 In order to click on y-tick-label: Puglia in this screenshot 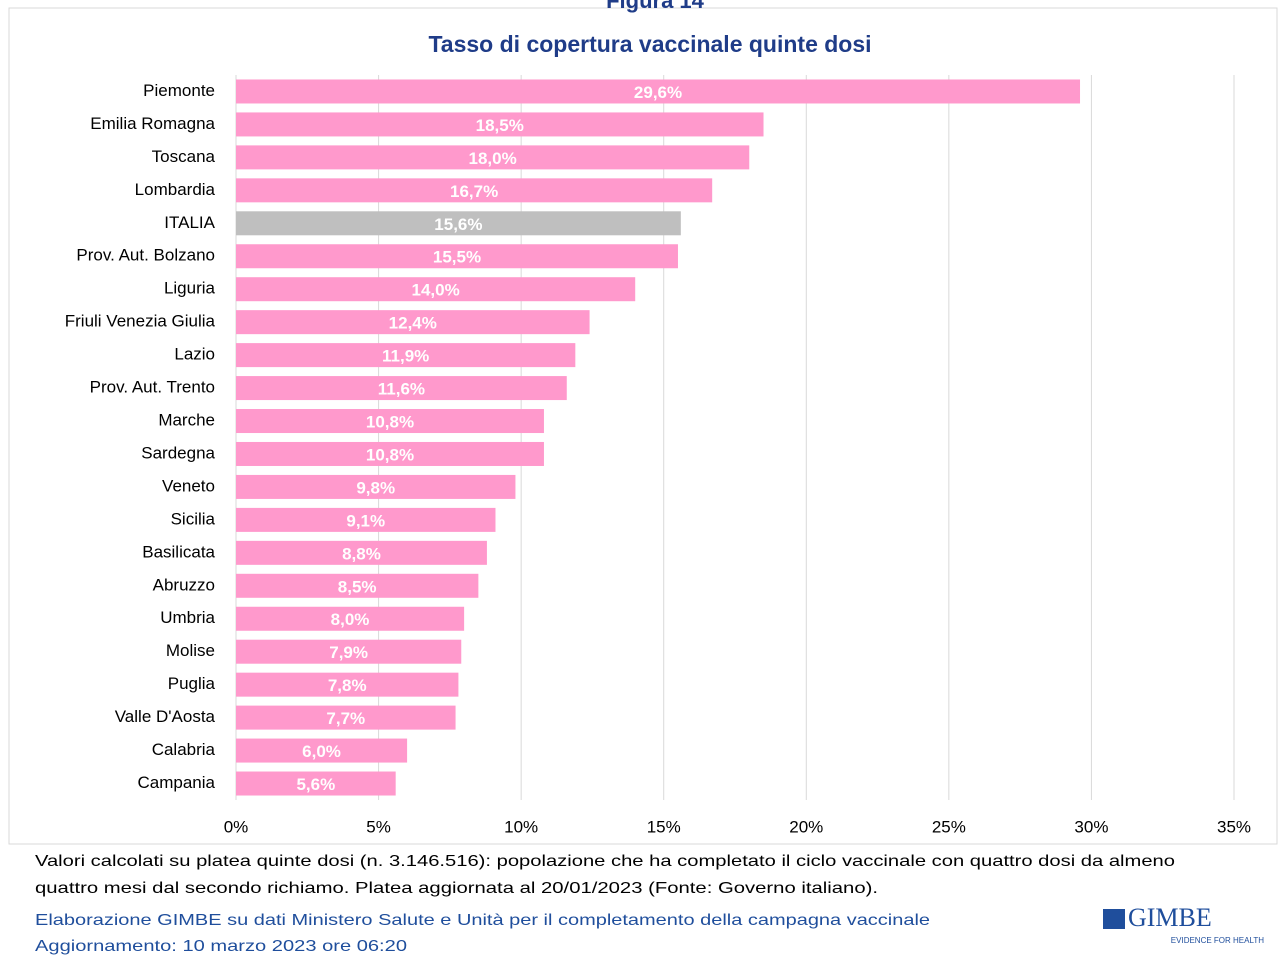, I will do `click(192, 683)`.